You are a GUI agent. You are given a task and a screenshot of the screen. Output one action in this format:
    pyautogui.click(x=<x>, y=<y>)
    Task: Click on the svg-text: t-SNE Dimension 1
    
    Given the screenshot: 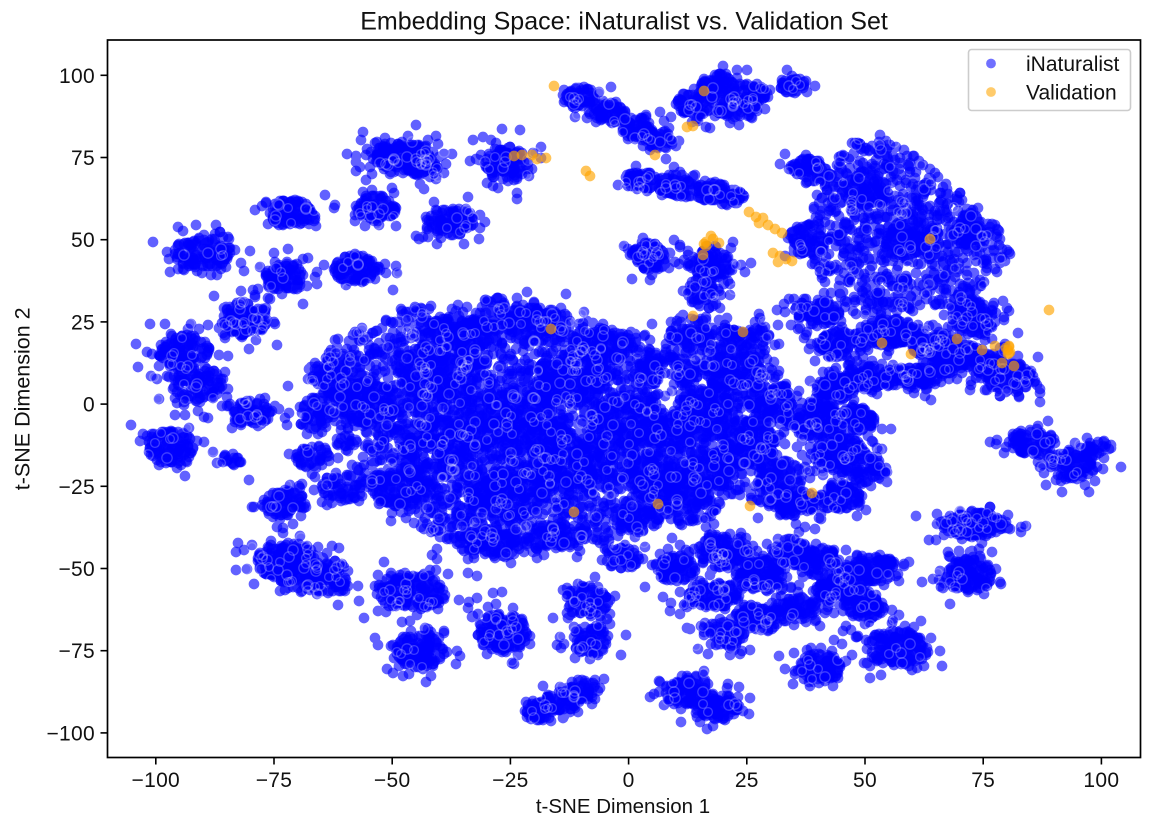 What is the action you would take?
    pyautogui.click(x=623, y=806)
    